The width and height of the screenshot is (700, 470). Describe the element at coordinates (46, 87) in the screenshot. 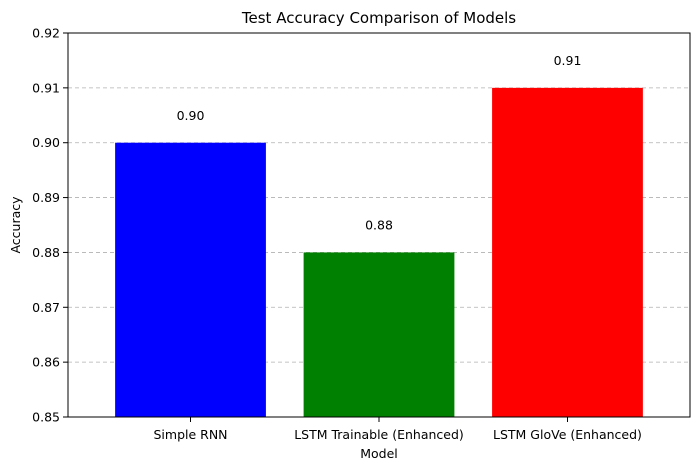

I see `y-tick-label: 0.91` at that location.